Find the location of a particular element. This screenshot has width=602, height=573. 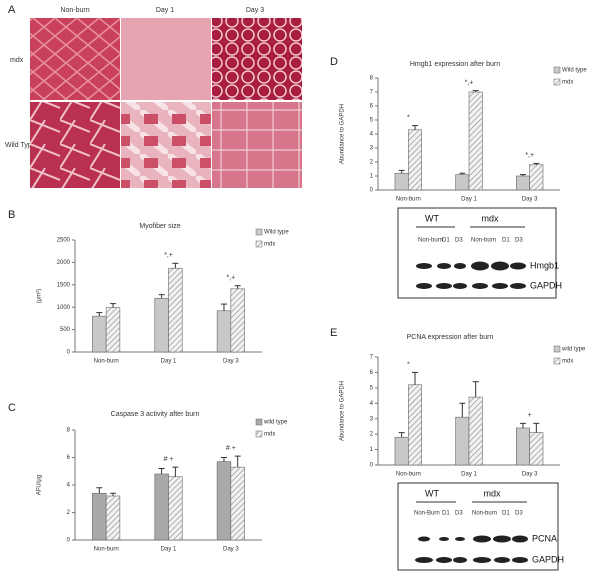

y-tick-label: 1 is located at coordinates (372, 177).